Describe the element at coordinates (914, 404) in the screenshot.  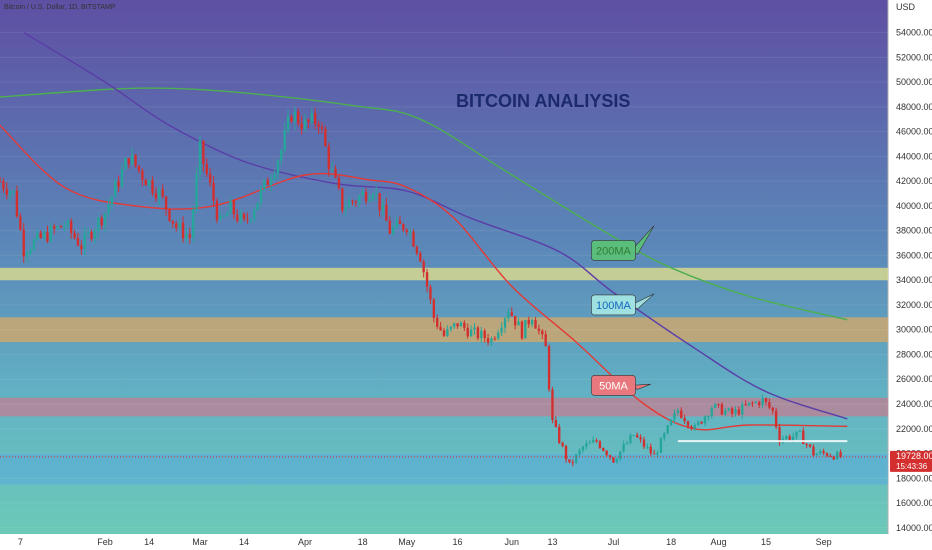
I see `price-tick-label: 24000.00` at that location.